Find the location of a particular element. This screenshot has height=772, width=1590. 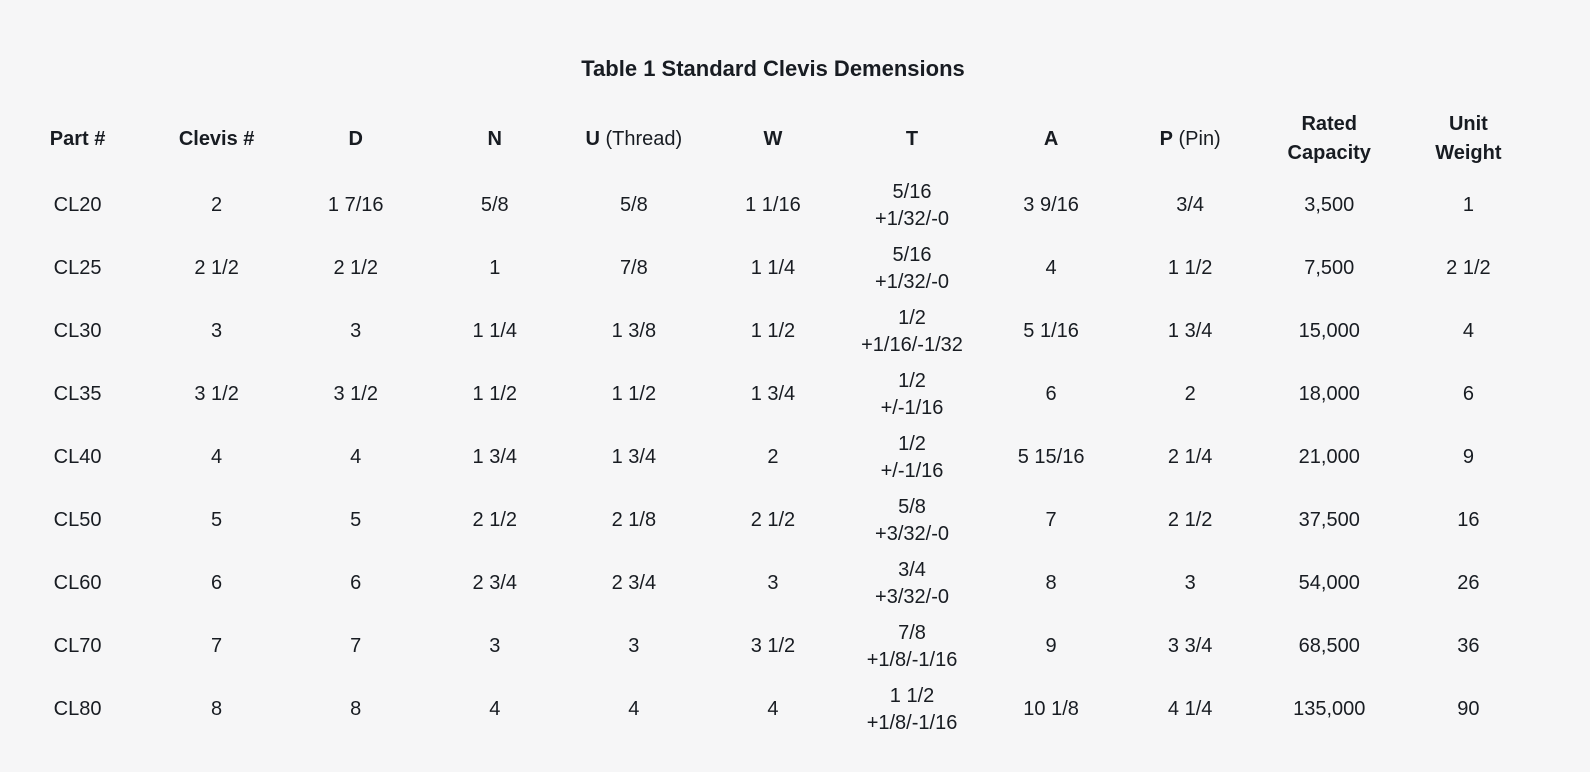

table-header-cell: Rated Capacity is located at coordinates (1329, 138).